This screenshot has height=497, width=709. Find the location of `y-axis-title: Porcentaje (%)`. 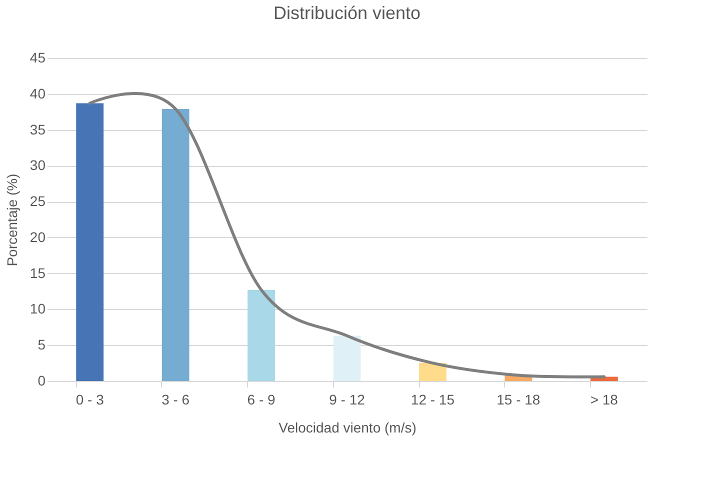

y-axis-title: Porcentaje (%) is located at coordinates (12, 220).